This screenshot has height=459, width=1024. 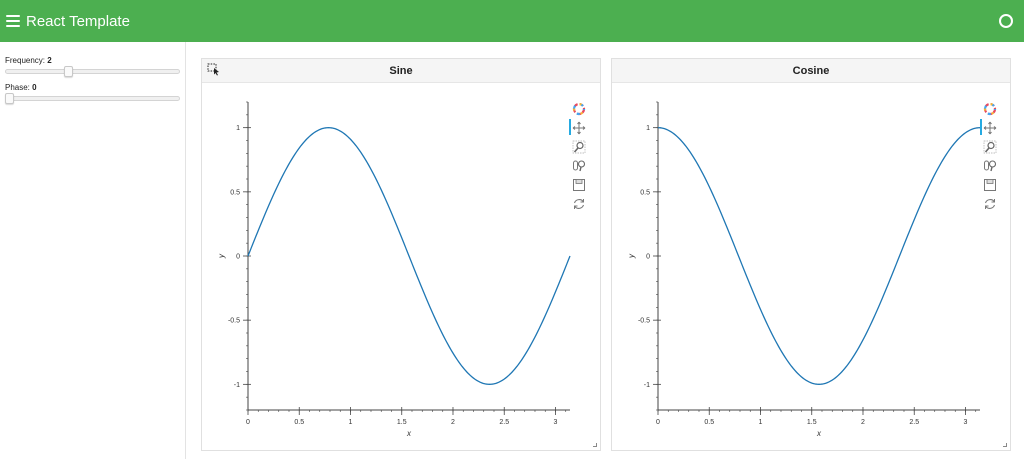 What do you see at coordinates (221, 256) in the screenshot?
I see `sine-y-axis-label: y` at bounding box center [221, 256].